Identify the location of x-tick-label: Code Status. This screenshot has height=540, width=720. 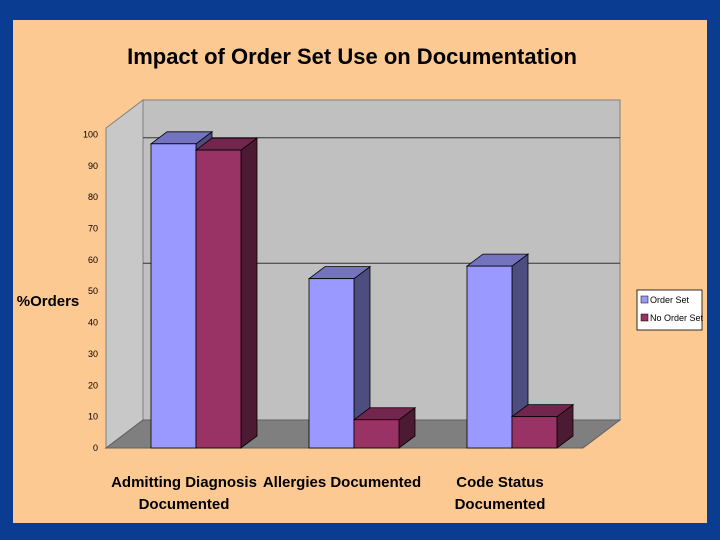
(500, 482).